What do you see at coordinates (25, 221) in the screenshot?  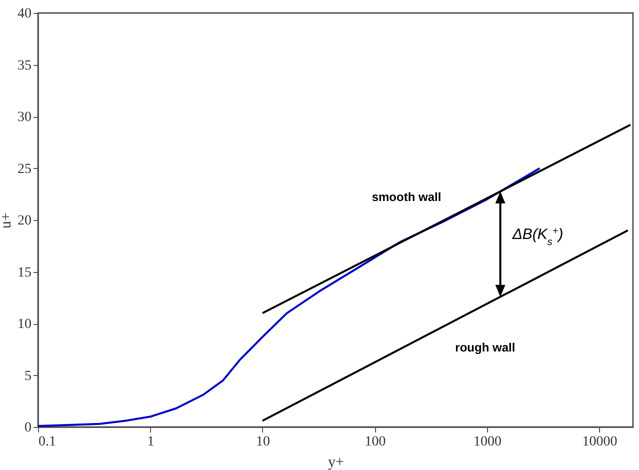 I see `y-tick-label: 20` at bounding box center [25, 221].